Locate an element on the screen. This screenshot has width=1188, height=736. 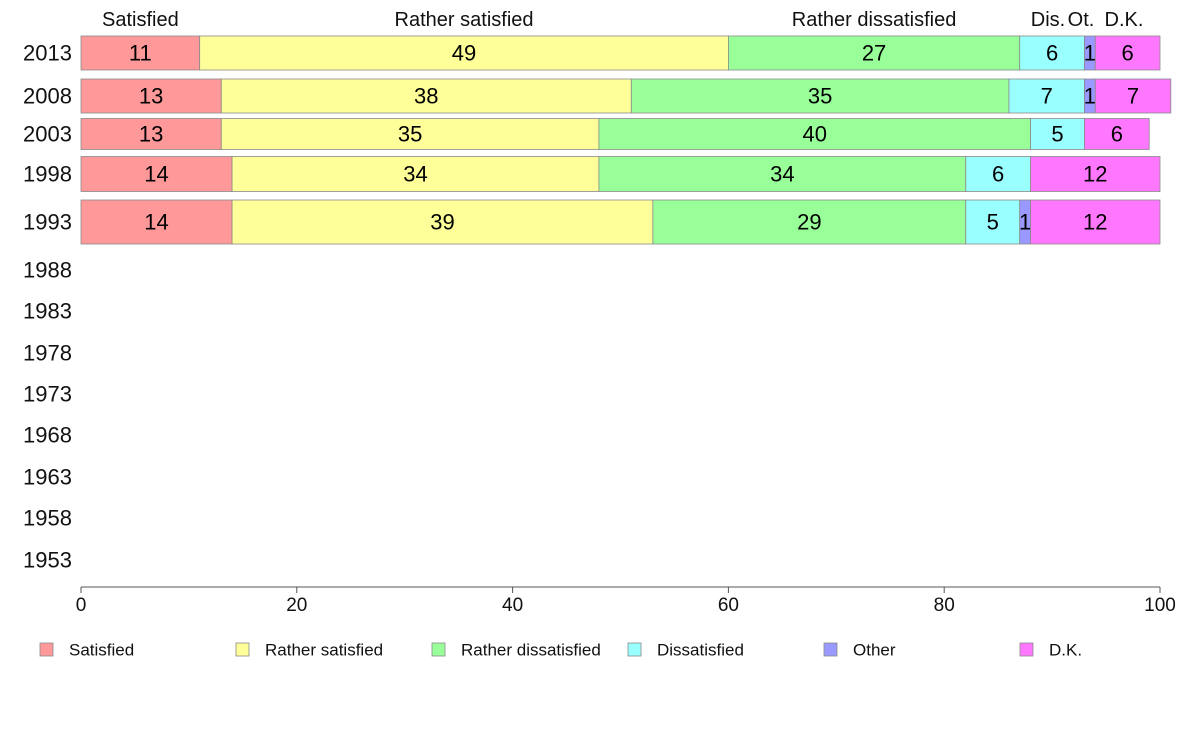
value-label-1993-rather-satisfied: 39 is located at coordinates (442, 222).